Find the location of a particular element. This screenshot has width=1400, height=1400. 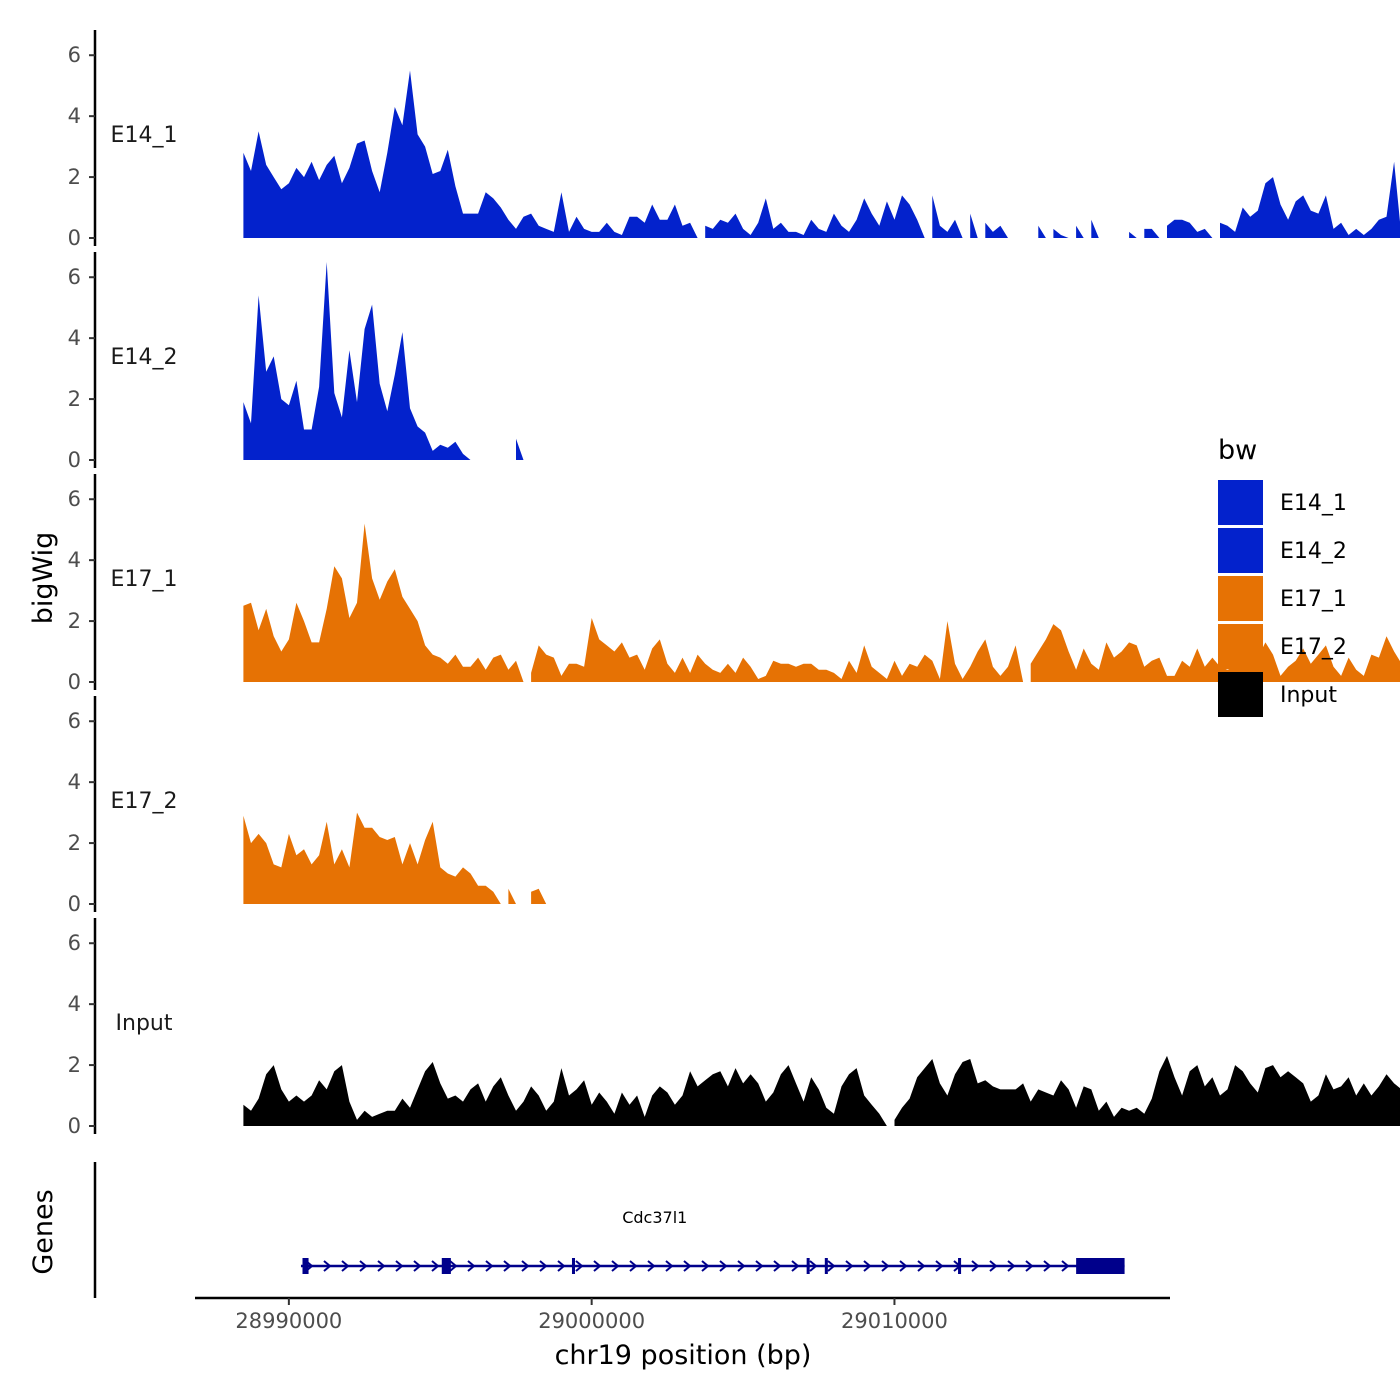

gene-name-label: Cdc37l1 is located at coordinates (654, 1217).